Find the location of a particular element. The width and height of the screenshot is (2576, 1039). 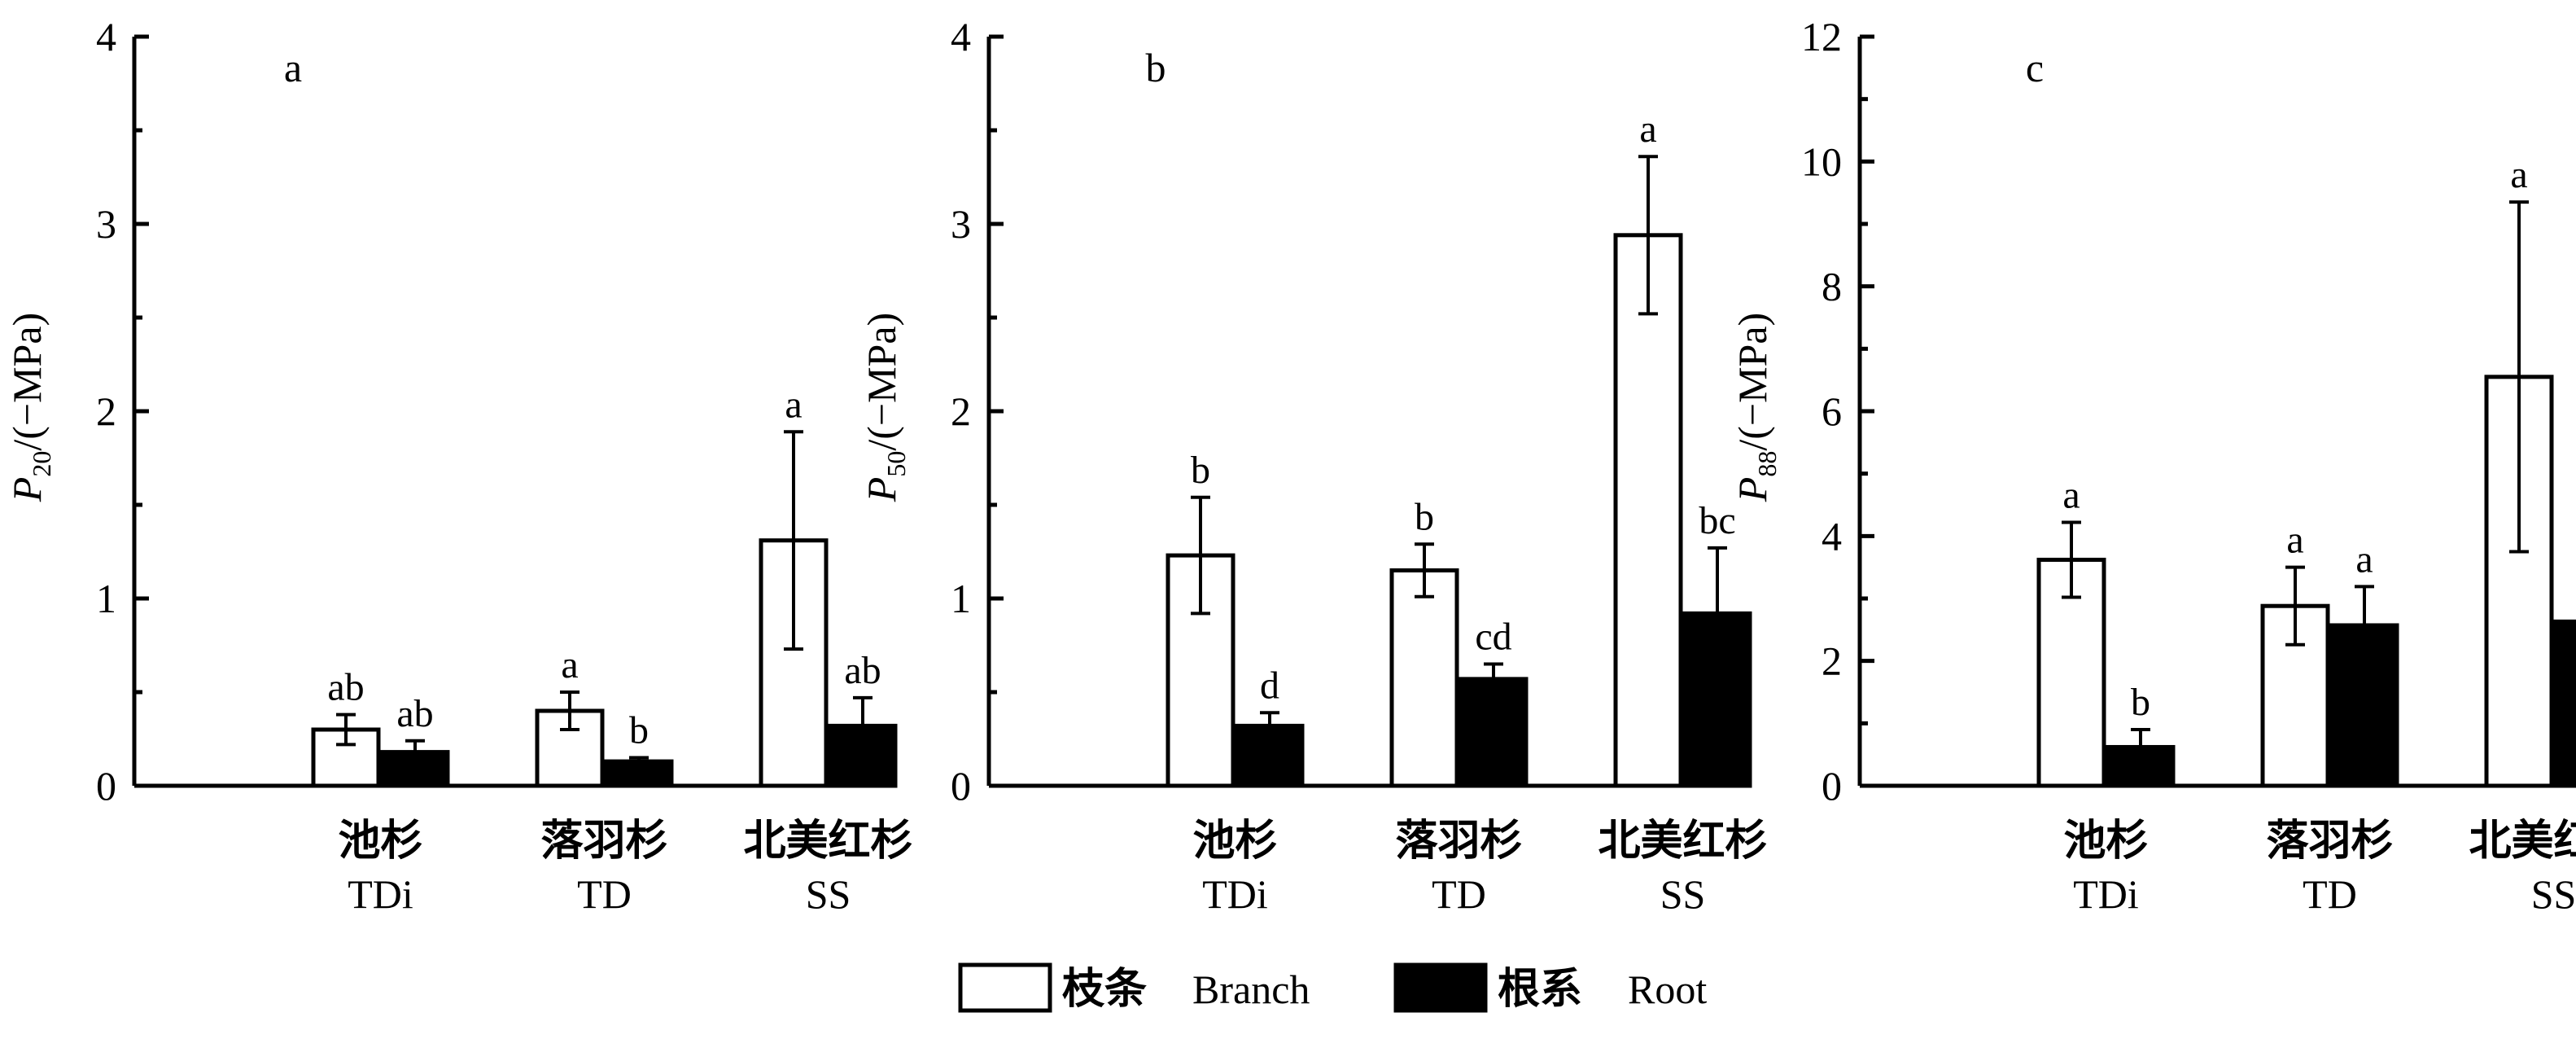

panel-letter: c is located at coordinates (2035, 67).